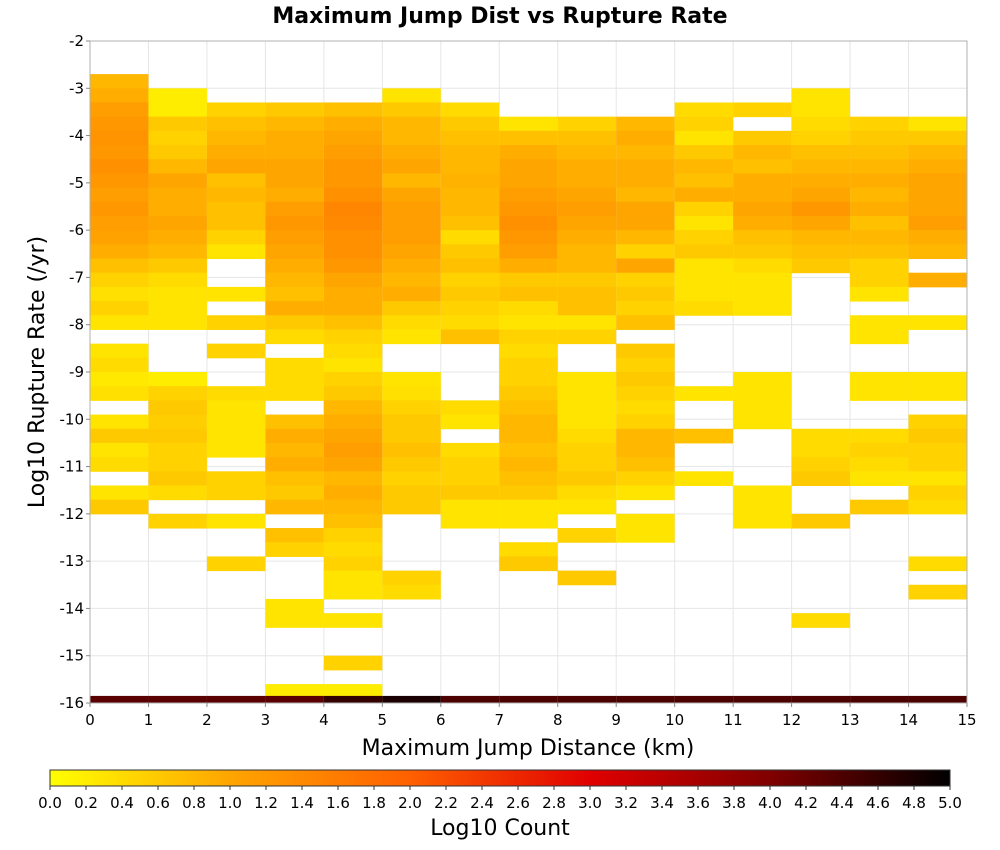 This screenshot has width=1000, height=850. I want to click on chart-title: Maximum Jump Dist vs Rupture Rate, so click(499, 16).